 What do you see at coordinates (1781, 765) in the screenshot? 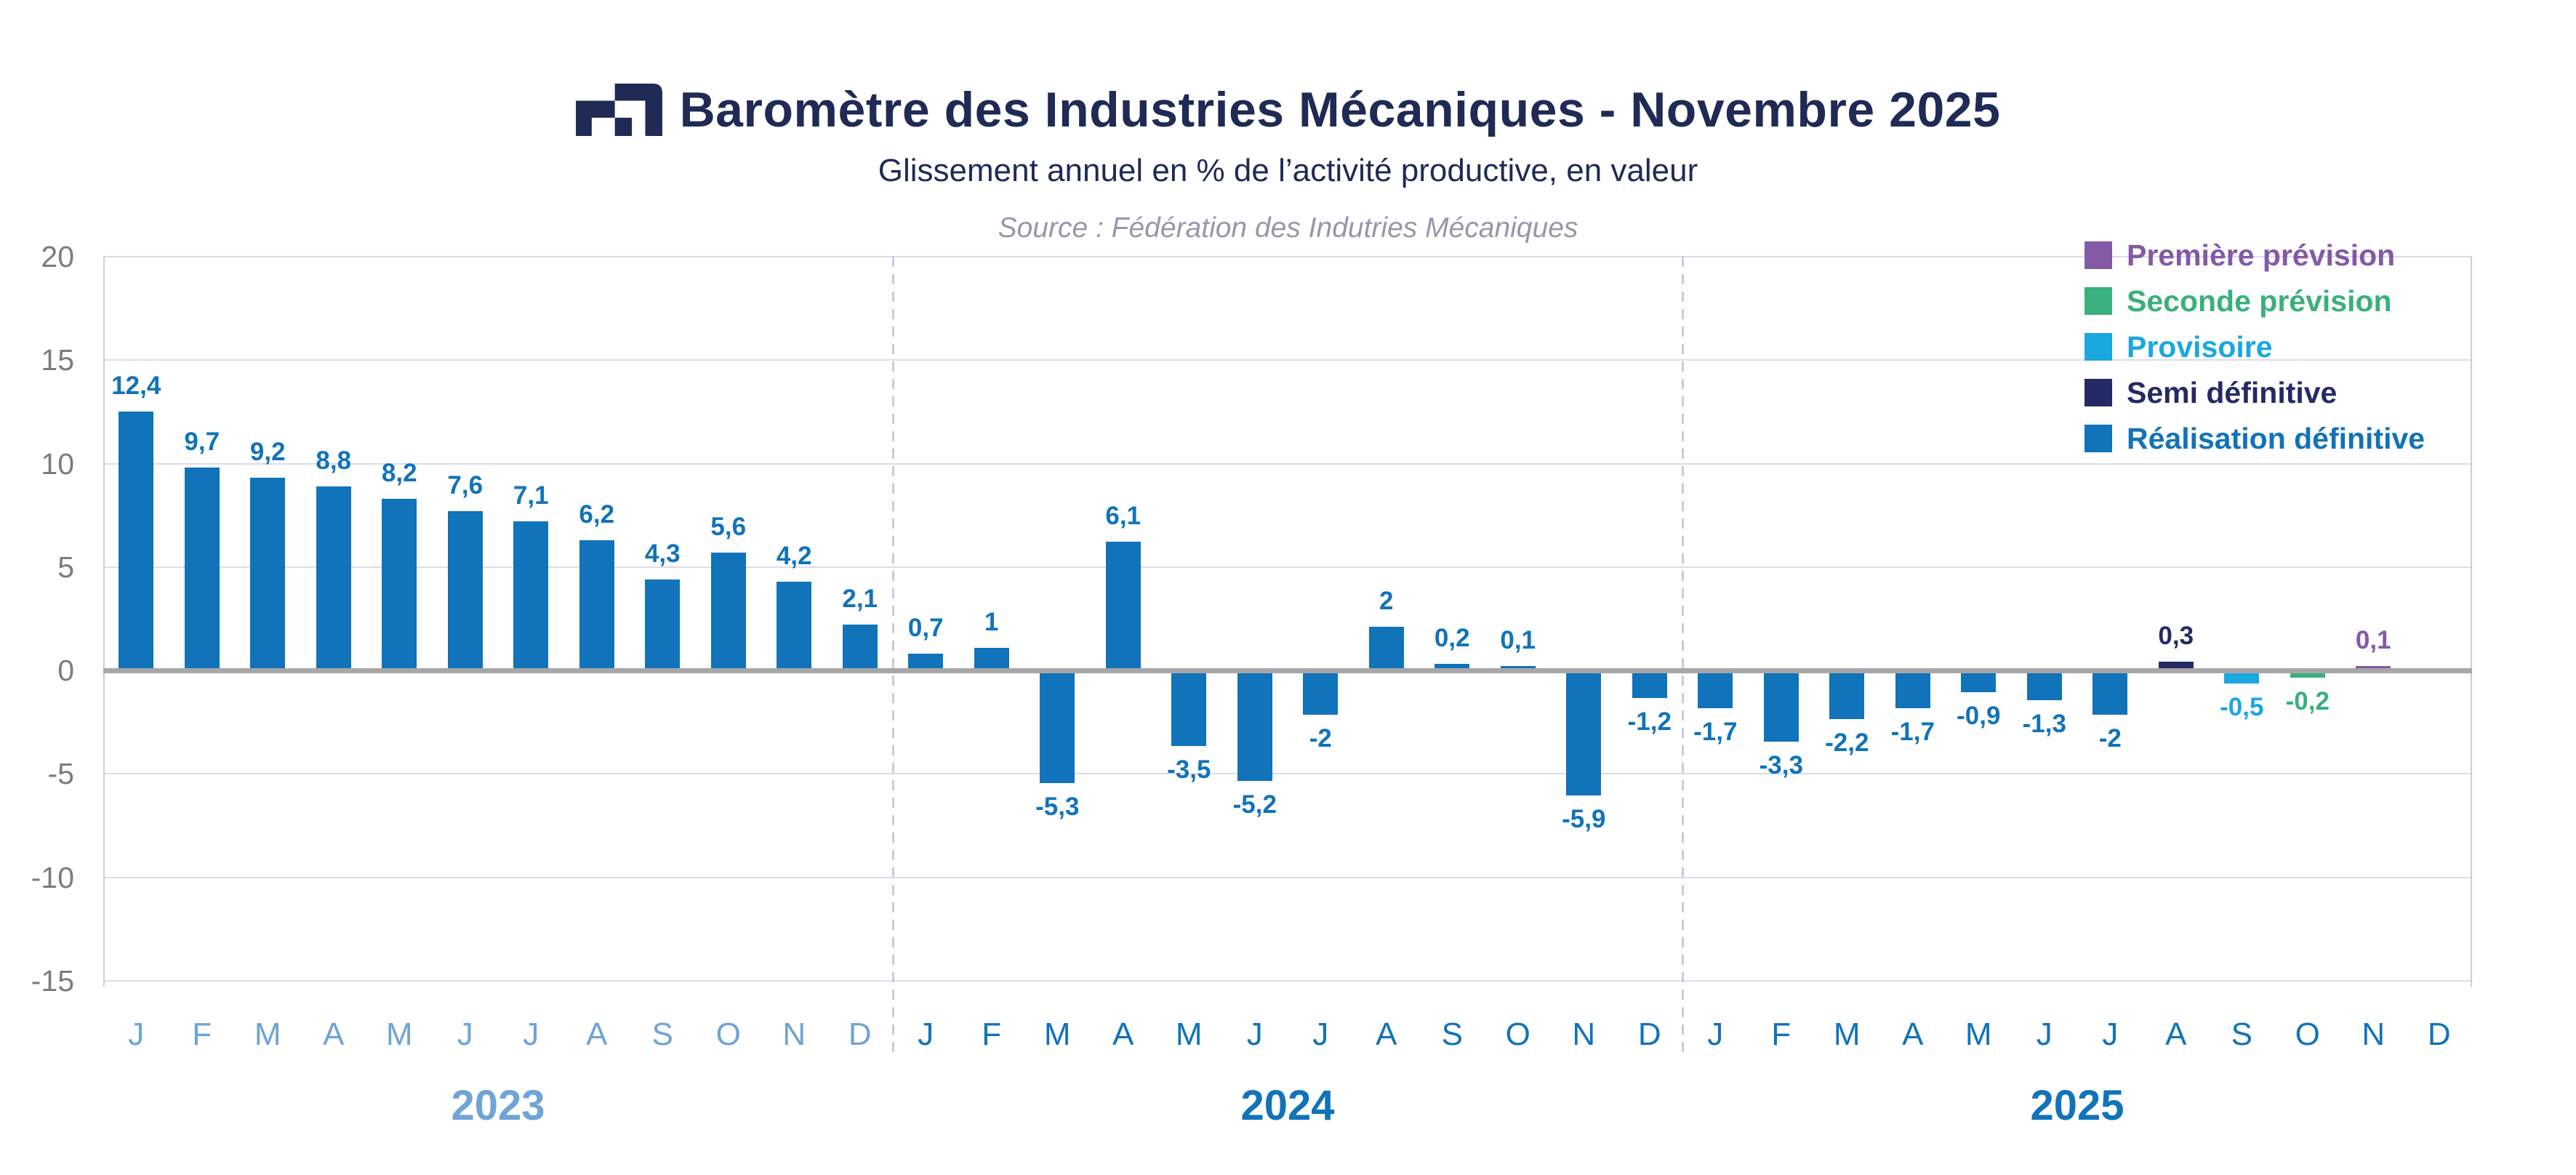
I see `bar-value-label: -3,3` at bounding box center [1781, 765].